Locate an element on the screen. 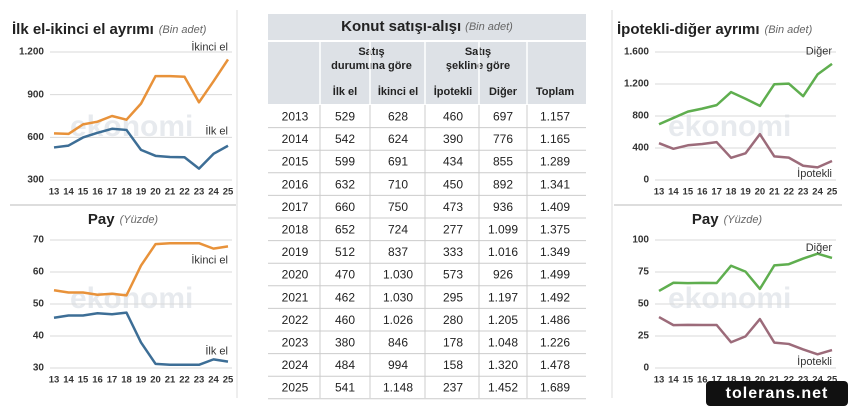 This screenshot has width=850, height=408. table-cell: 1.486 is located at coordinates (555, 320).